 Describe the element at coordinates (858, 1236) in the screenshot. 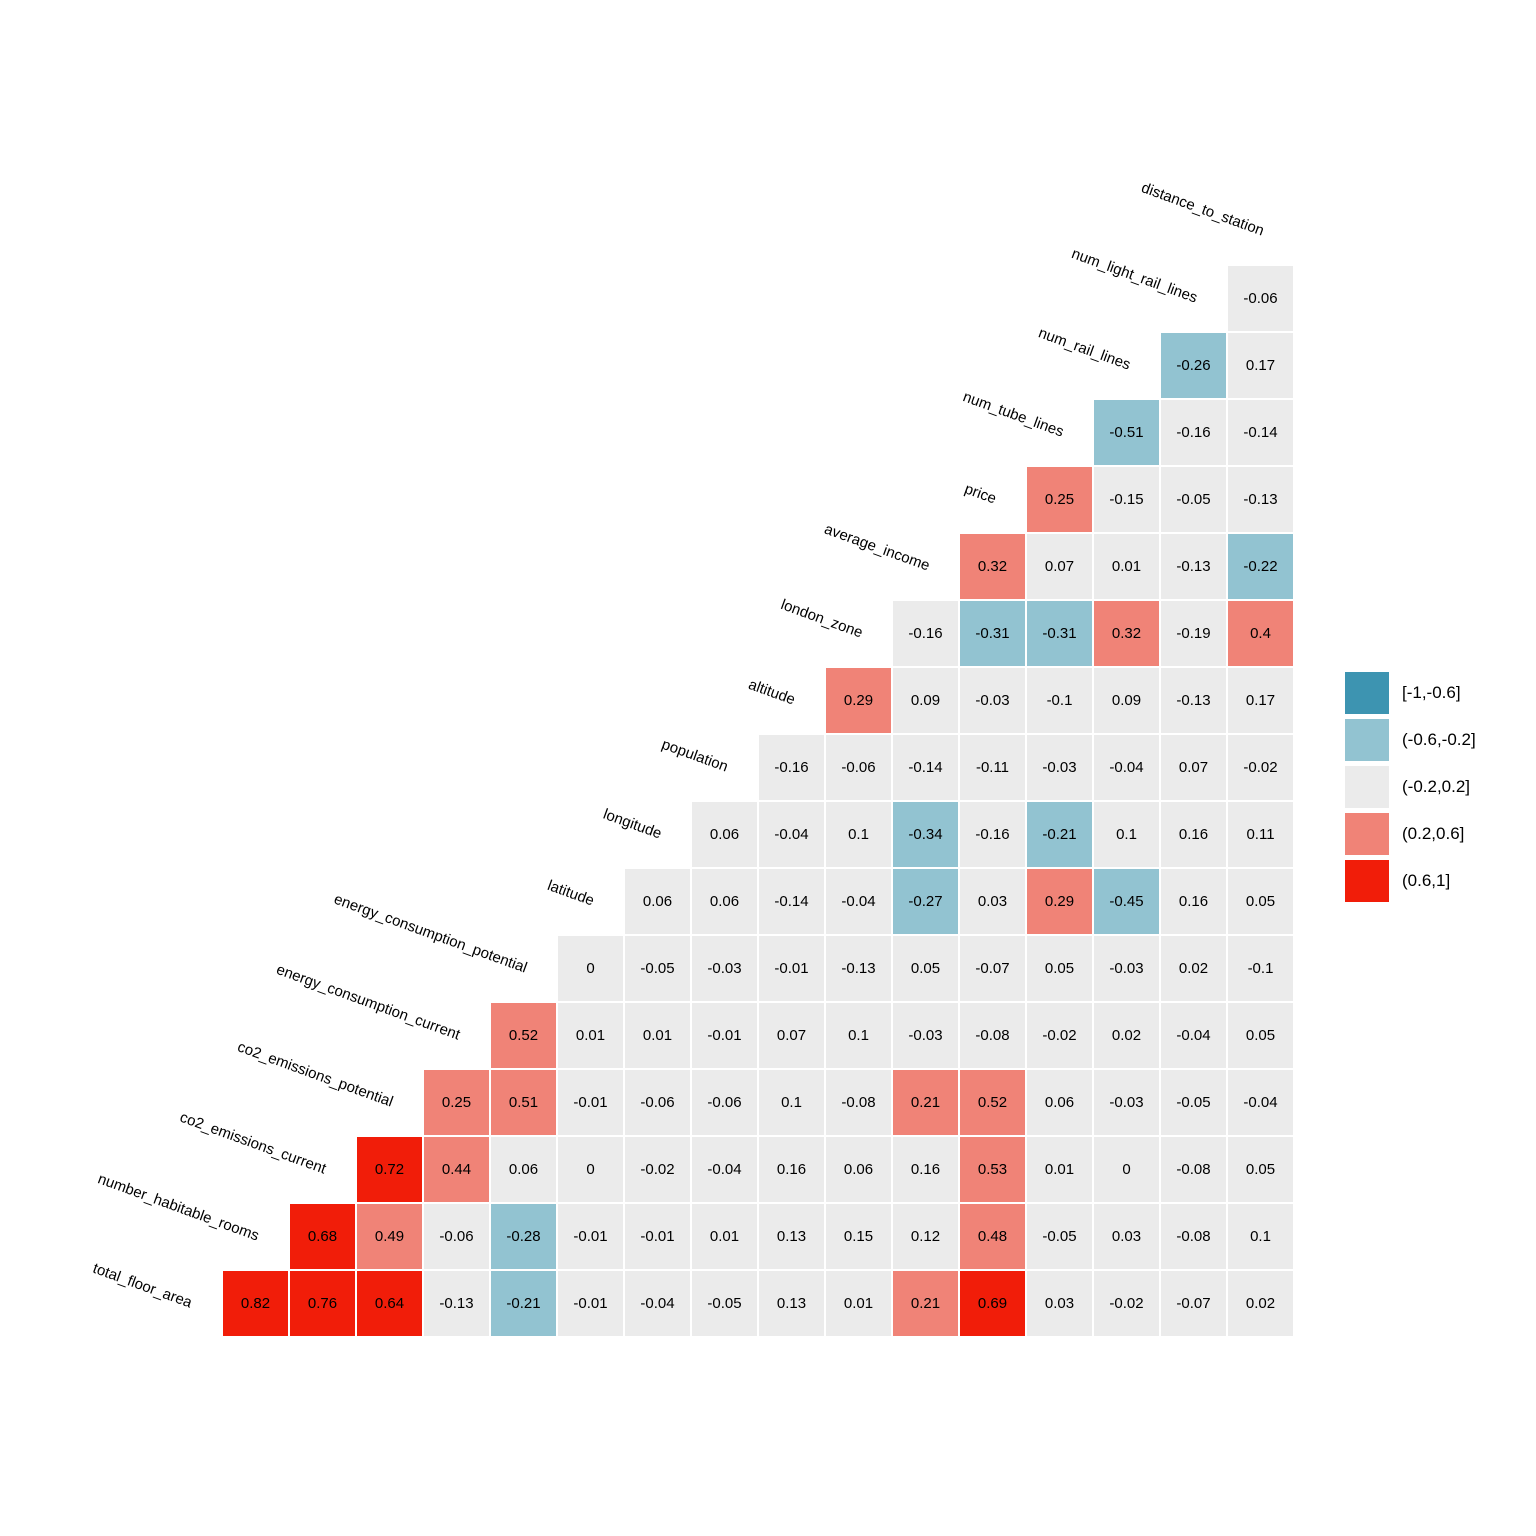

I see `matrix-cell: 0.15` at that location.